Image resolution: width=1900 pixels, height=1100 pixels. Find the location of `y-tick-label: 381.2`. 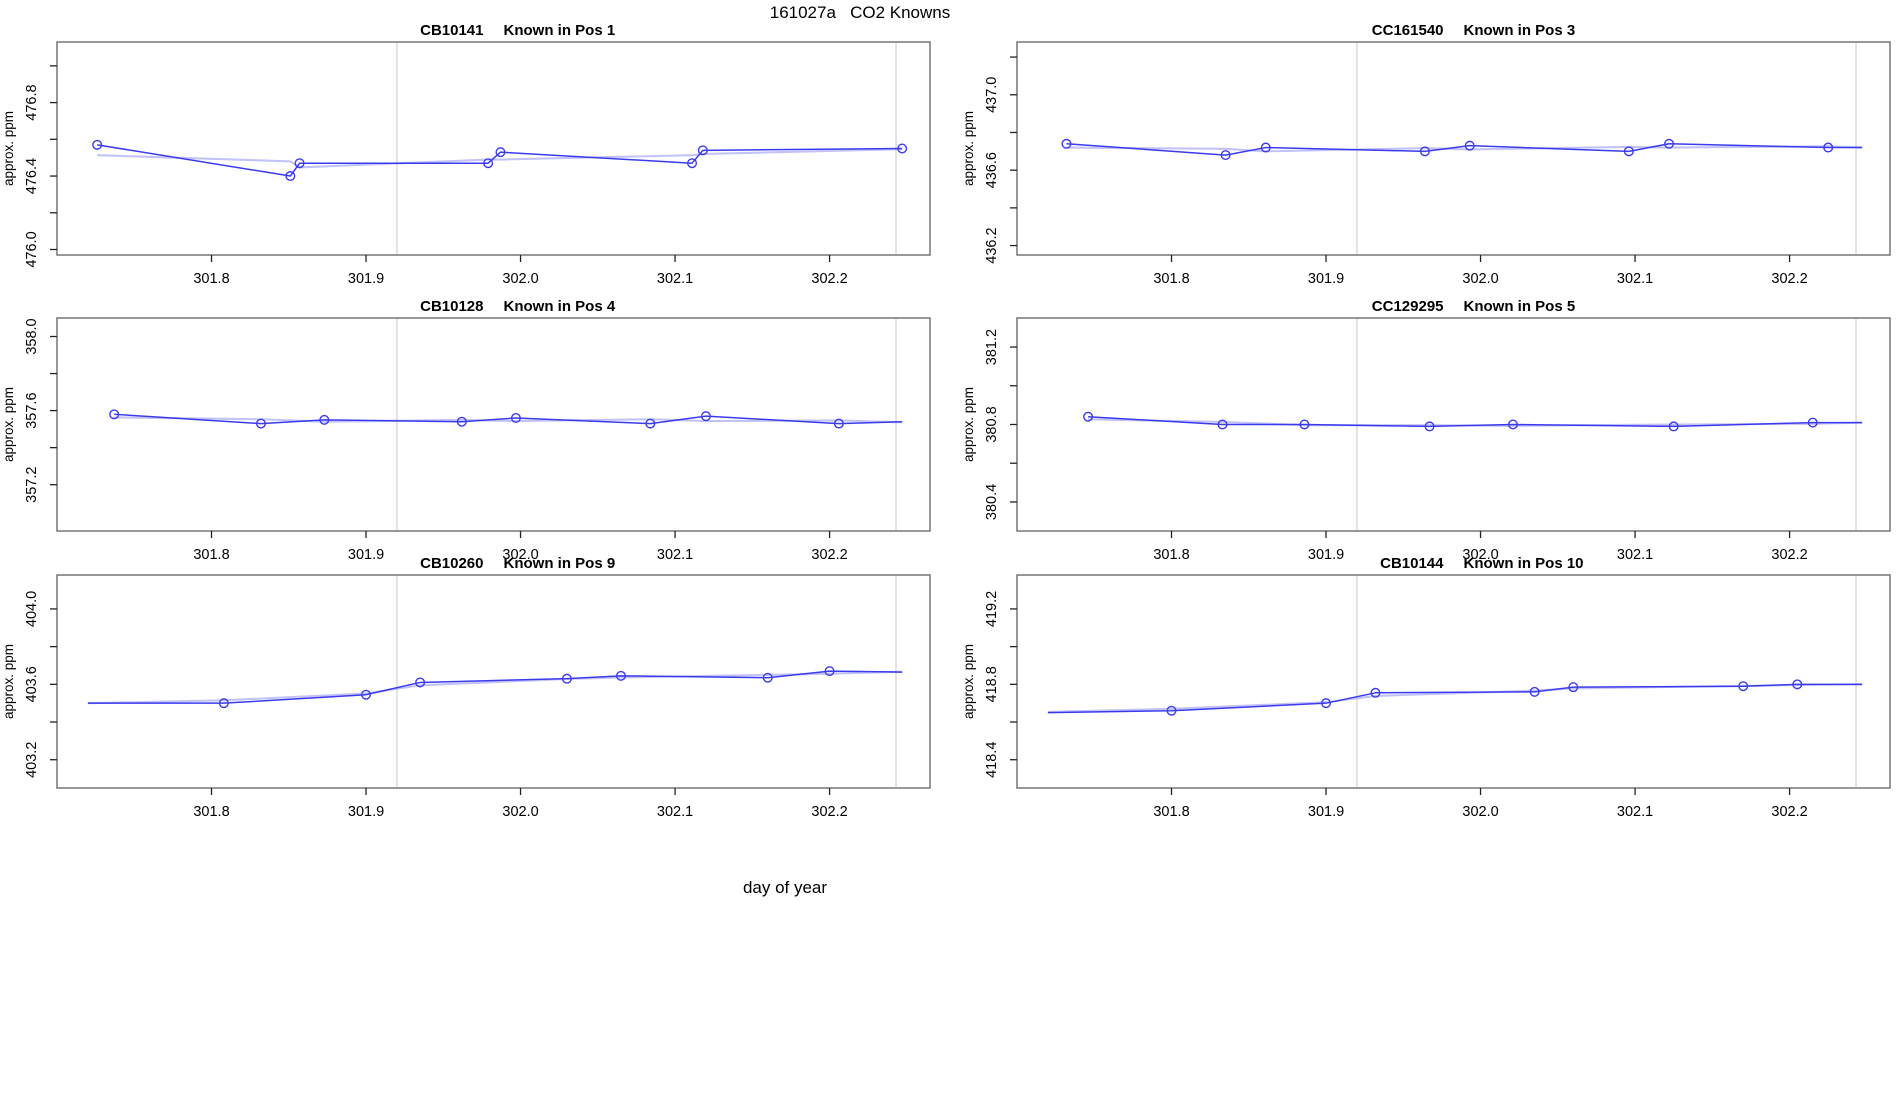

y-tick-label: 381.2 is located at coordinates (992, 347).